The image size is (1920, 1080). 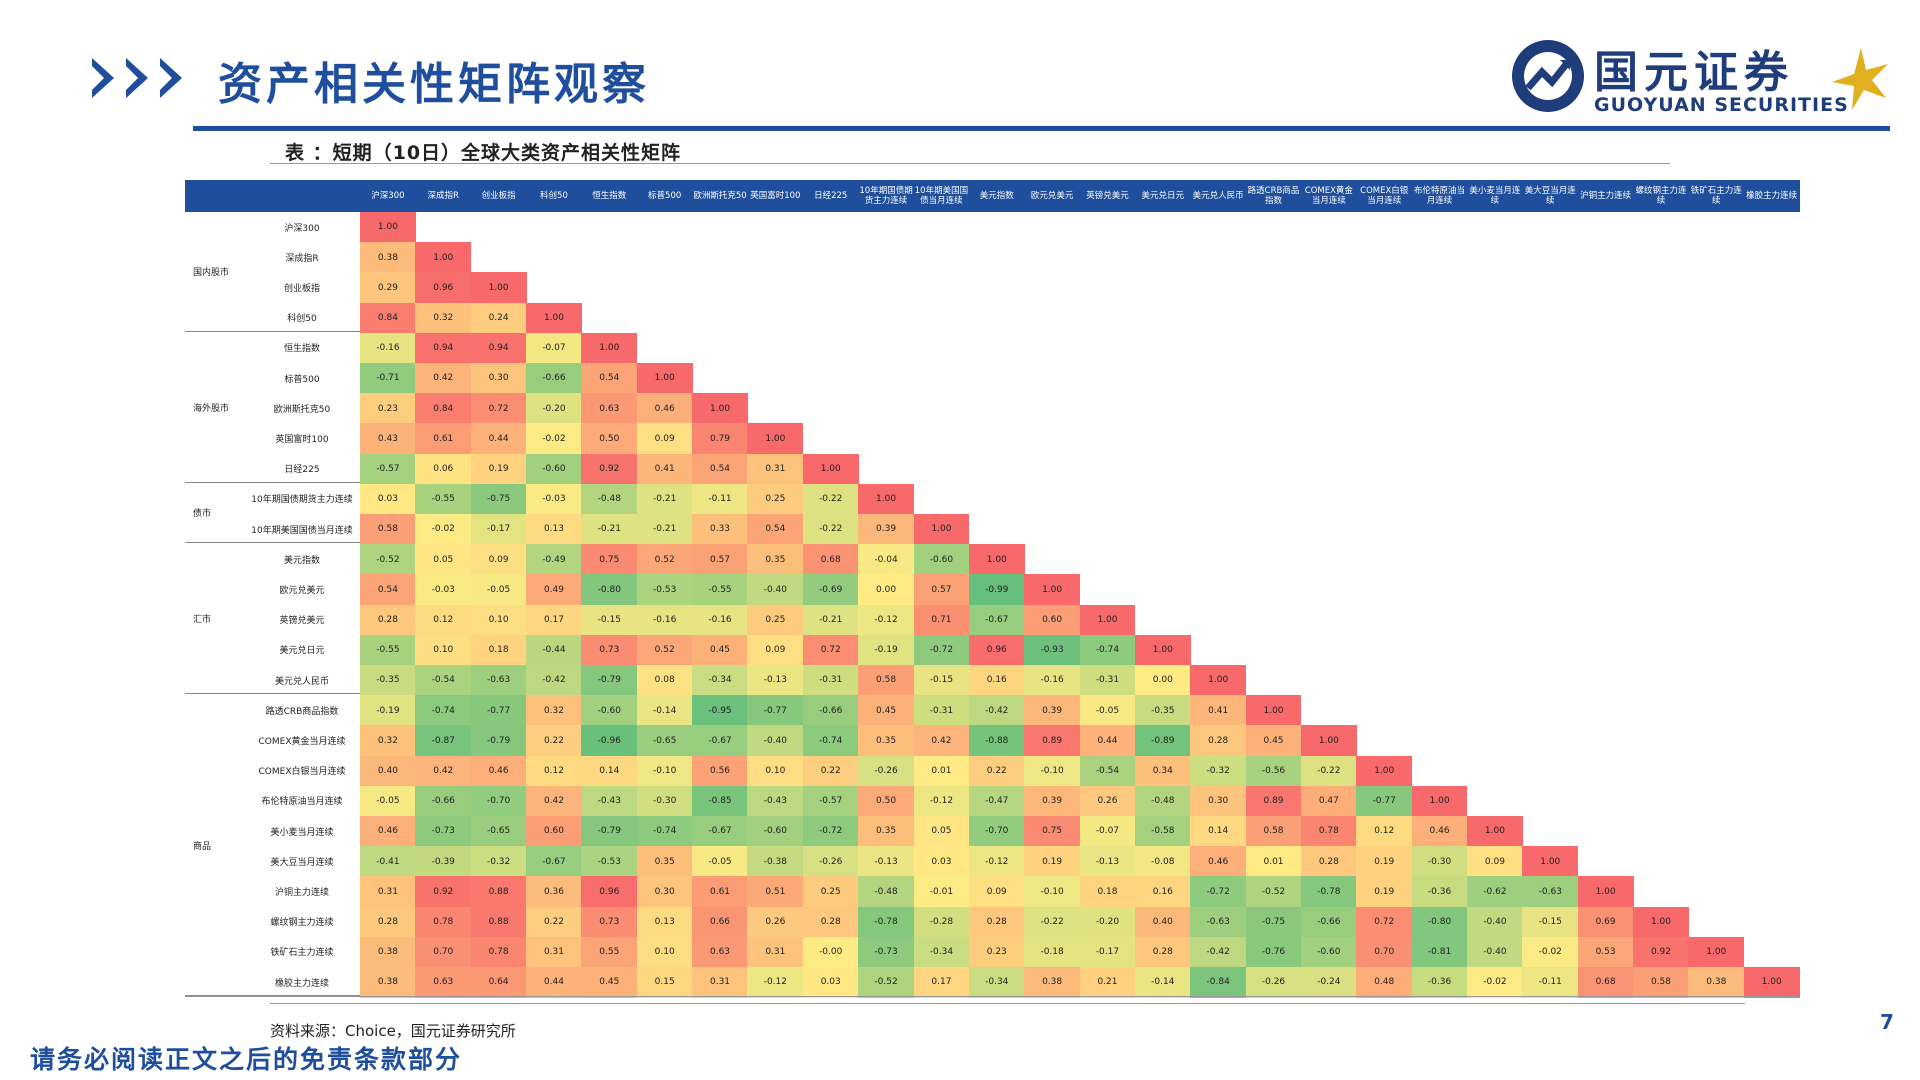 I want to click on matrix-cell: -0.74, so click(x=664, y=831).